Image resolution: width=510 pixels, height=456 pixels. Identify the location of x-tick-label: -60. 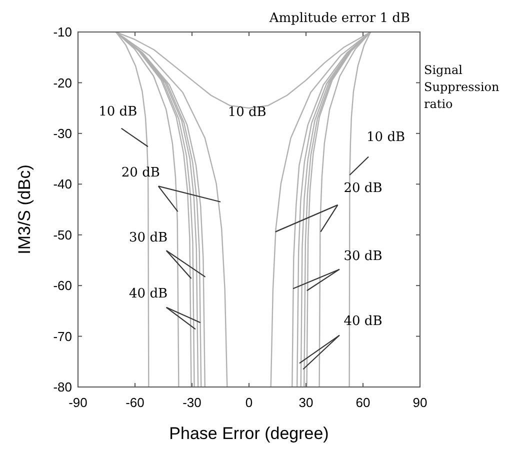
(135, 402).